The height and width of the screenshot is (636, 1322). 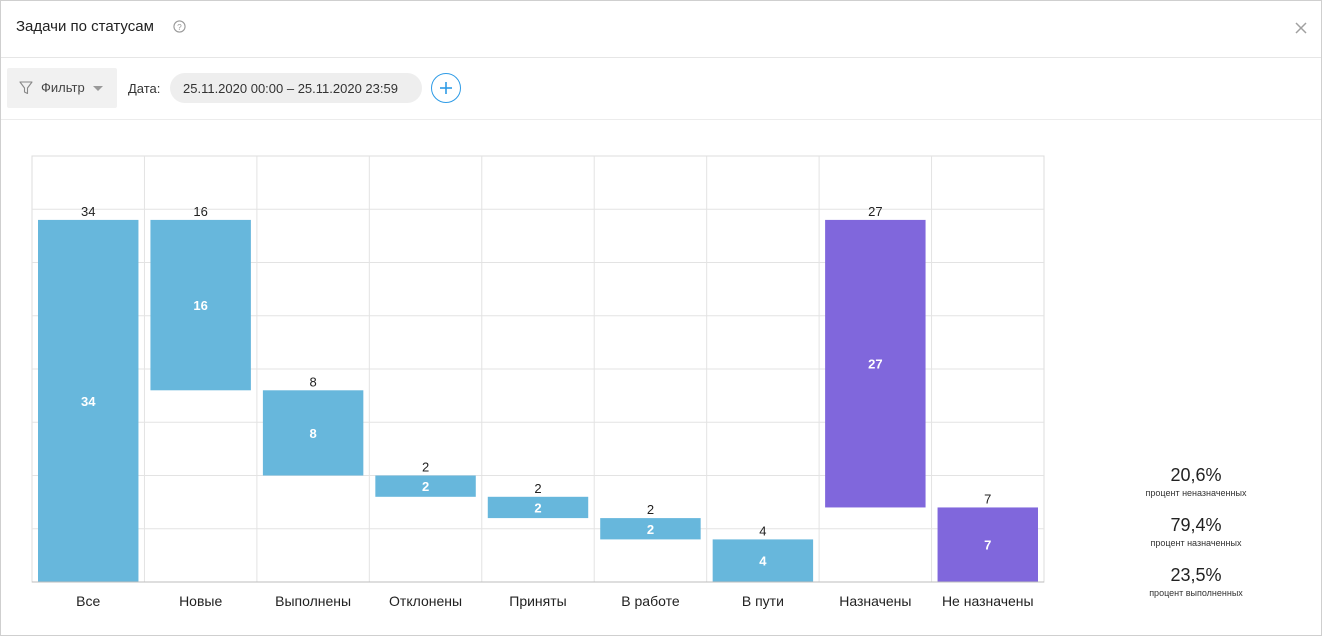 What do you see at coordinates (763, 601) in the screenshot?
I see `x-tick-label: В пути` at bounding box center [763, 601].